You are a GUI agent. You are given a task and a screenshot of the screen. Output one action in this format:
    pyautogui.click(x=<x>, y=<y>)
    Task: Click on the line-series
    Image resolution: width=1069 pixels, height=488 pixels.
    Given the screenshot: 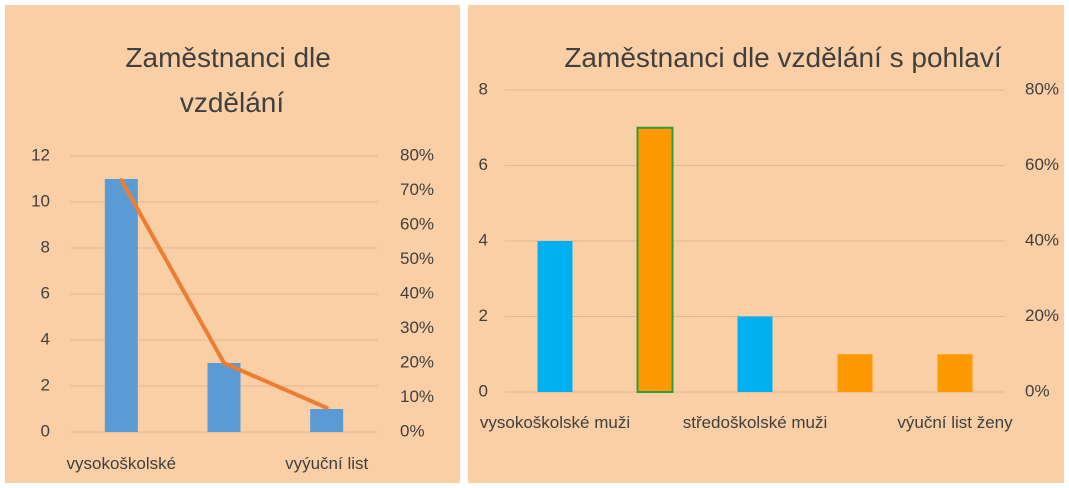 What is the action you would take?
    pyautogui.click(x=224, y=294)
    